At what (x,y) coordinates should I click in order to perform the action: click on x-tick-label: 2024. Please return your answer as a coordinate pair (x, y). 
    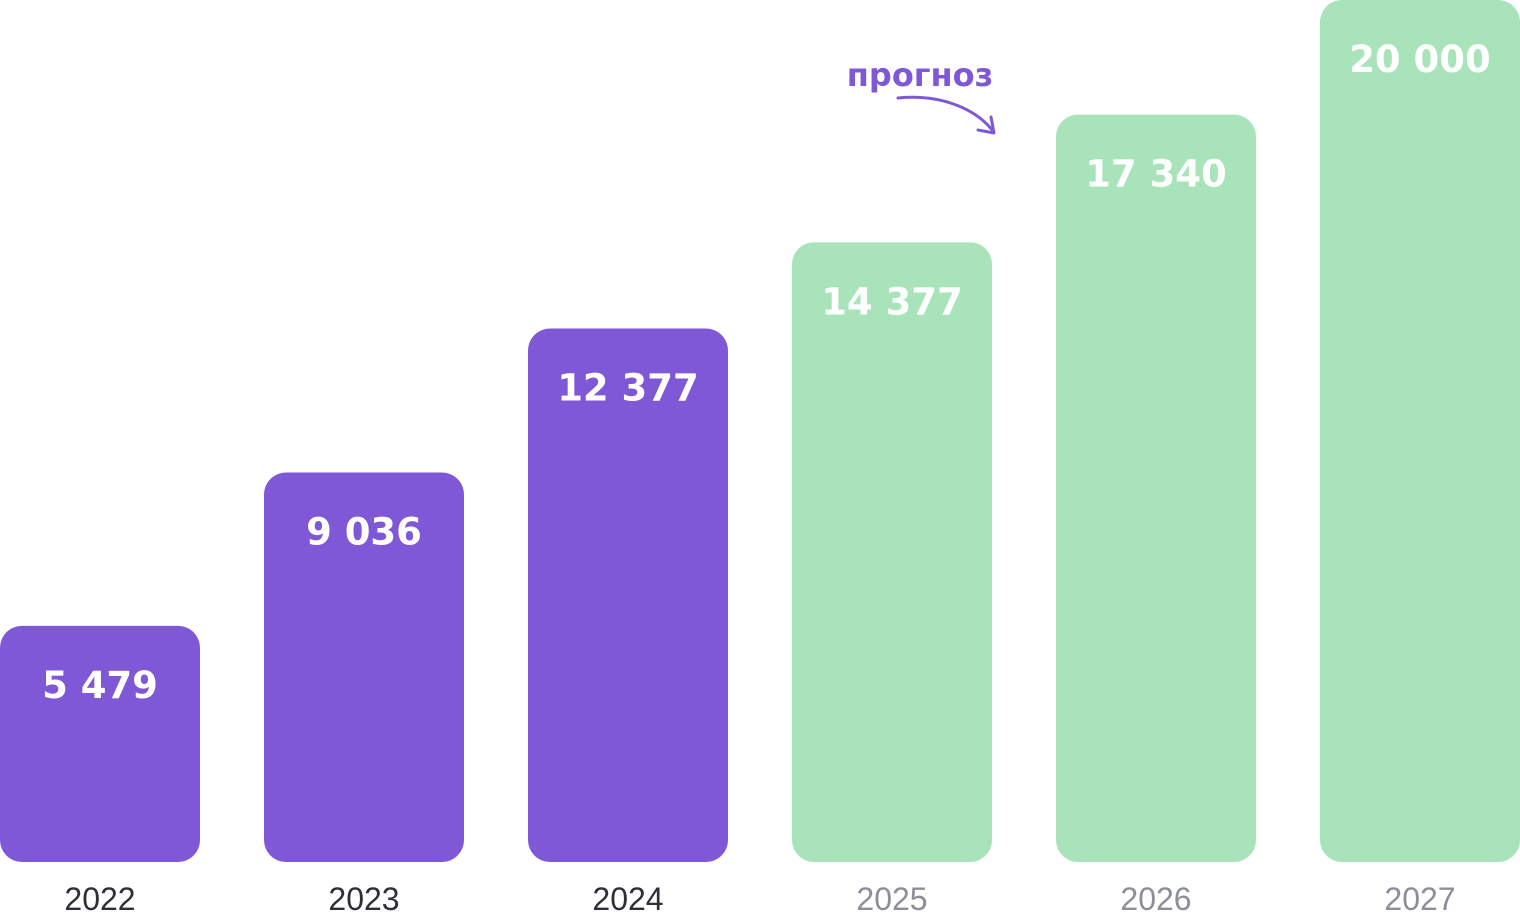
    Looking at the image, I should click on (627, 899).